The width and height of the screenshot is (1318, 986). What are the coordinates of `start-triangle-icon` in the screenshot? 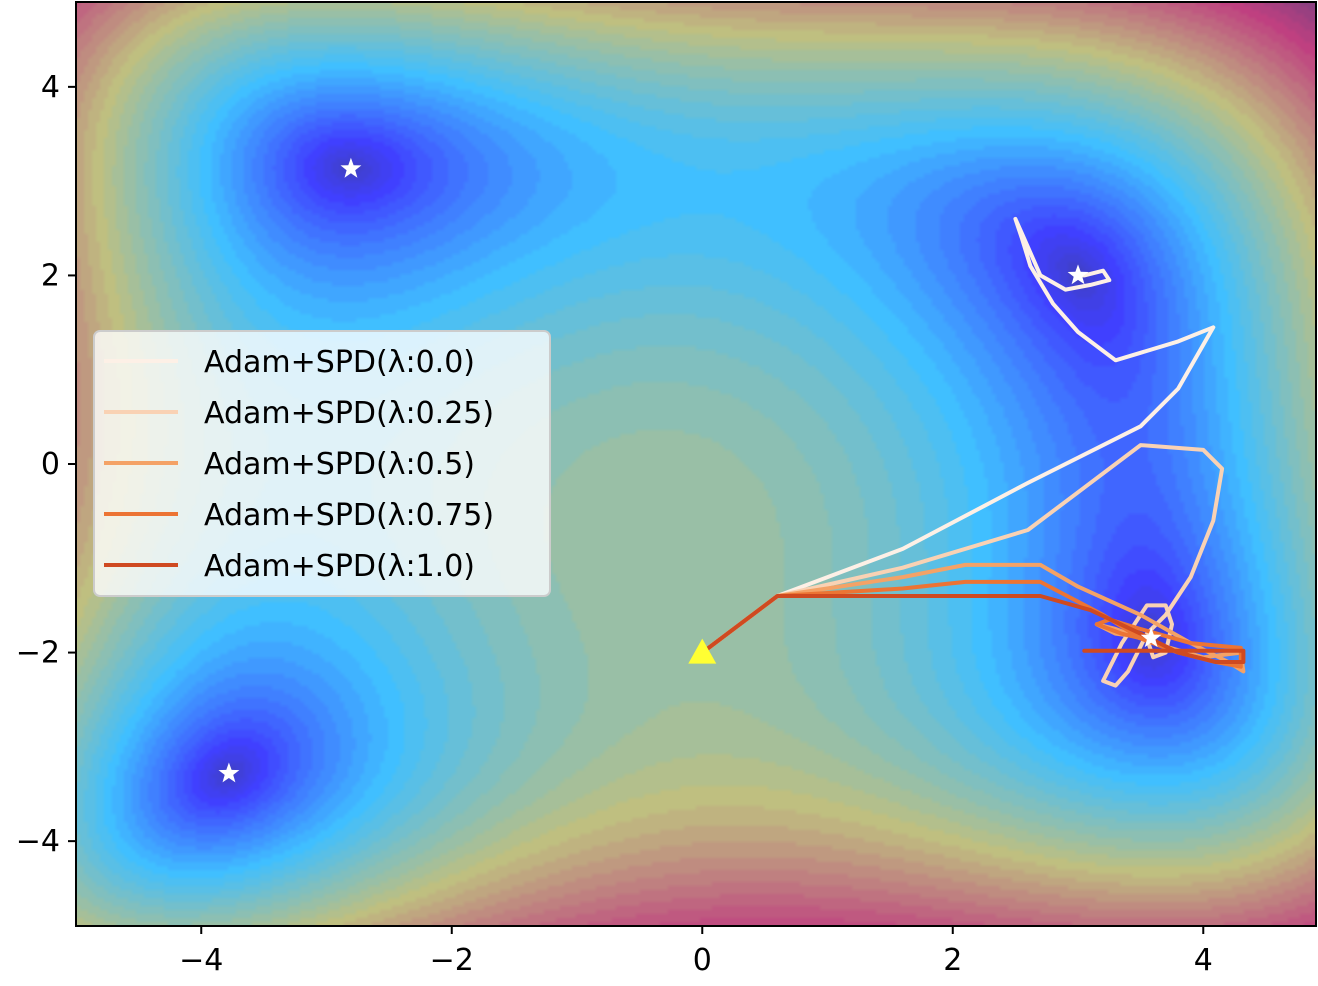 It's located at (702, 651).